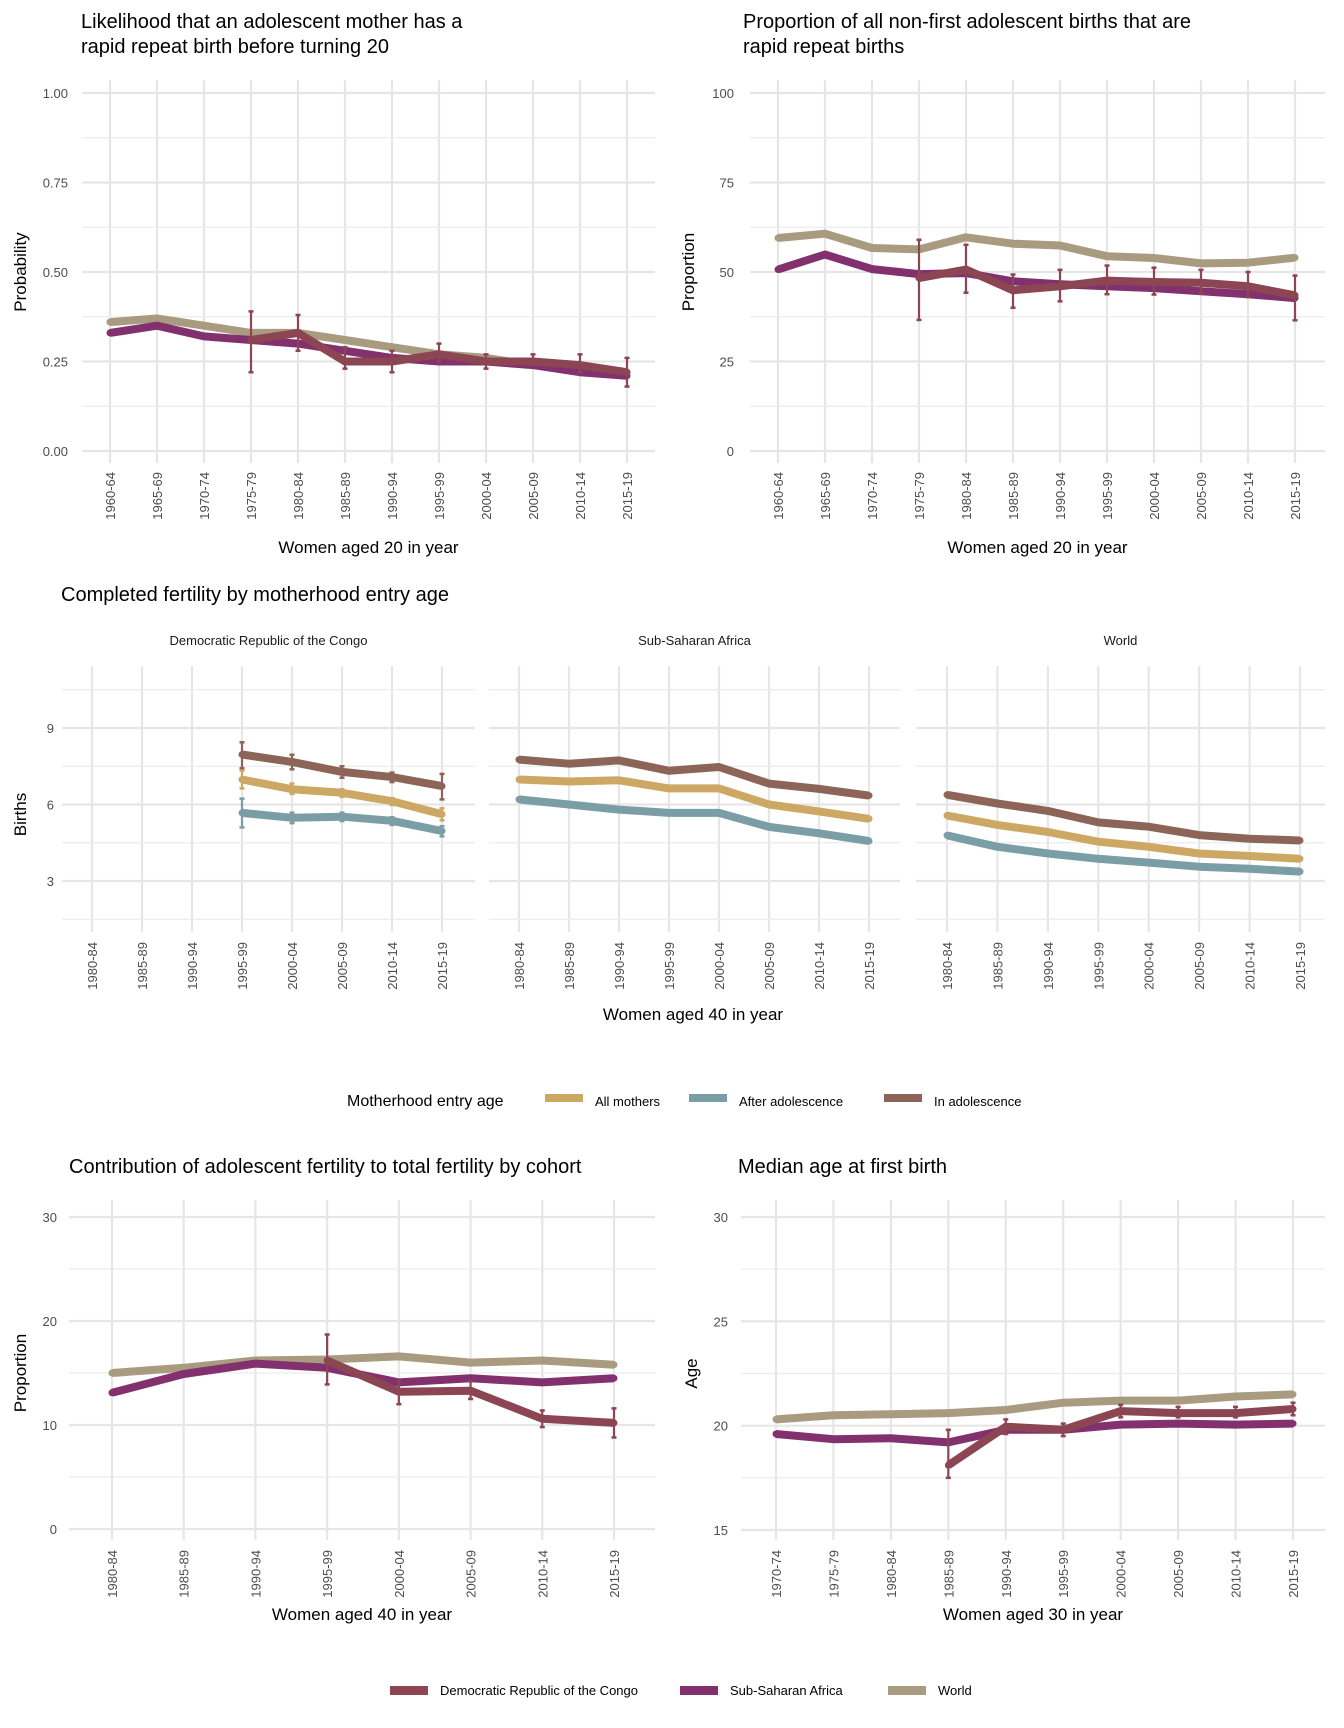  What do you see at coordinates (727, 183) in the screenshot?
I see `rapid-repeat-proportion-ytick-label: 75` at bounding box center [727, 183].